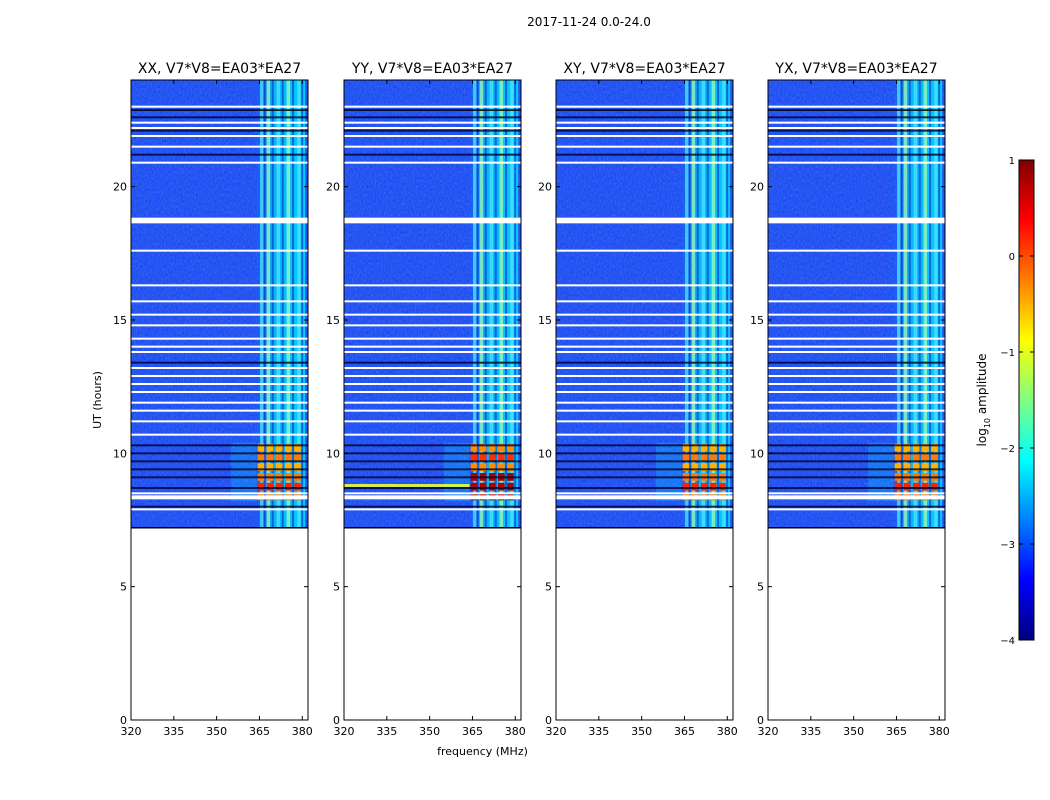  What do you see at coordinates (482, 751) in the screenshot?
I see `x-axis-label: frequency (MHz)` at bounding box center [482, 751].